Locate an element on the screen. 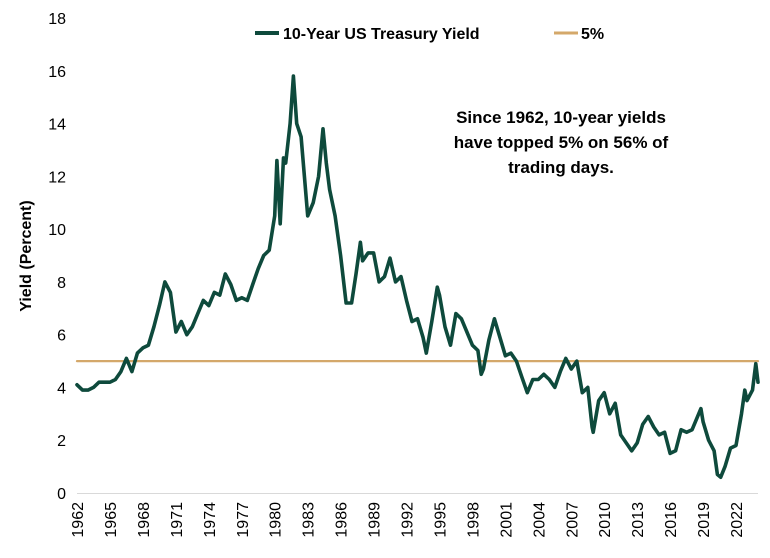 The image size is (770, 558). x-tick-label: 1968 is located at coordinates (144, 520).